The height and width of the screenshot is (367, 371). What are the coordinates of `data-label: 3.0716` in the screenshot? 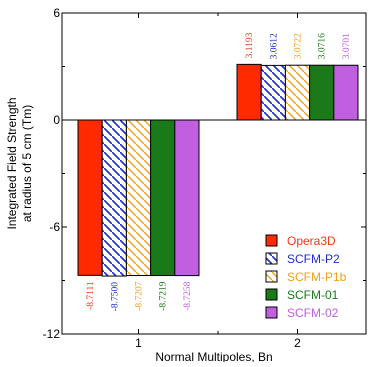 It's located at (323, 46).